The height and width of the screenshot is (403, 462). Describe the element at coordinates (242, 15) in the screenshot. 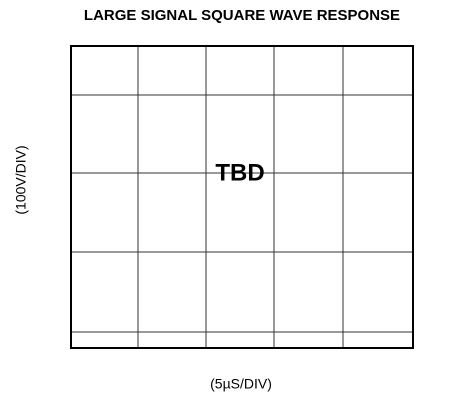

I see `figure-title: LARGE SIGNAL SQUARE WAVE RESPONSE` at that location.